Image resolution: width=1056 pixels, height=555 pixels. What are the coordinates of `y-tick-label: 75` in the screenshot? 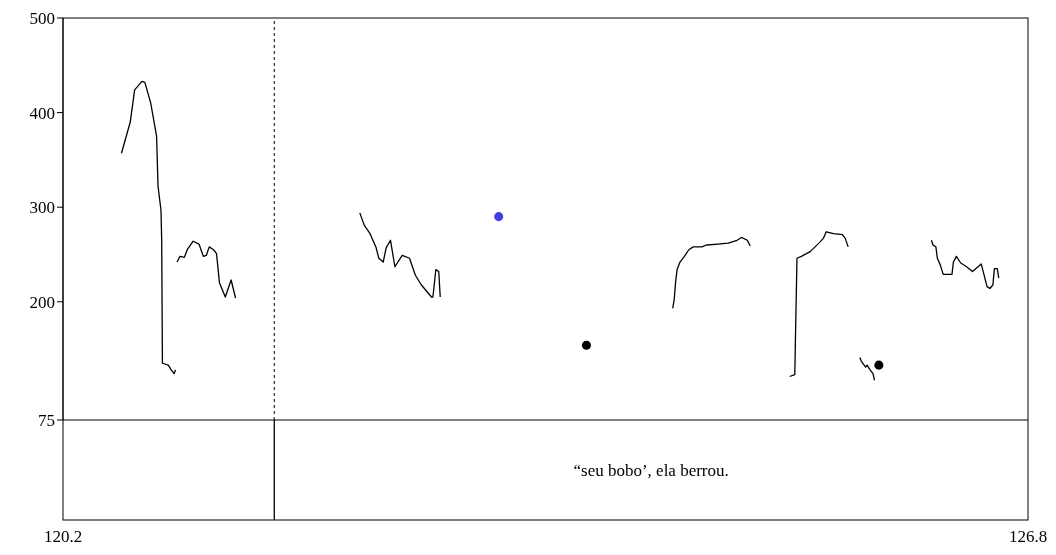 It's located at (46, 421).